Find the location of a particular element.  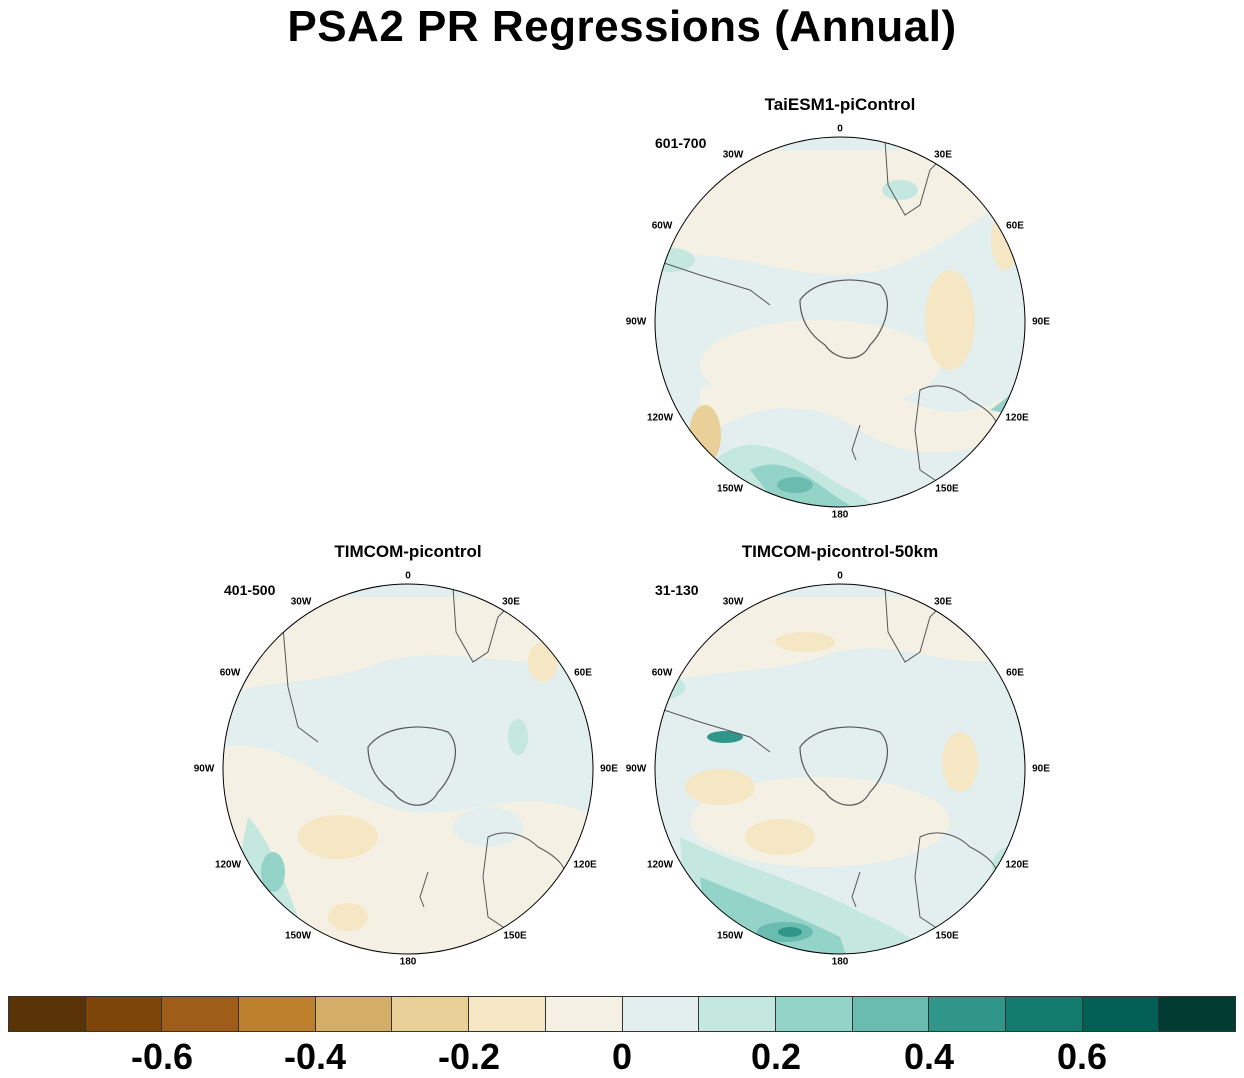

colorbar-tick-label: -0.4 is located at coordinates (315, 1056).